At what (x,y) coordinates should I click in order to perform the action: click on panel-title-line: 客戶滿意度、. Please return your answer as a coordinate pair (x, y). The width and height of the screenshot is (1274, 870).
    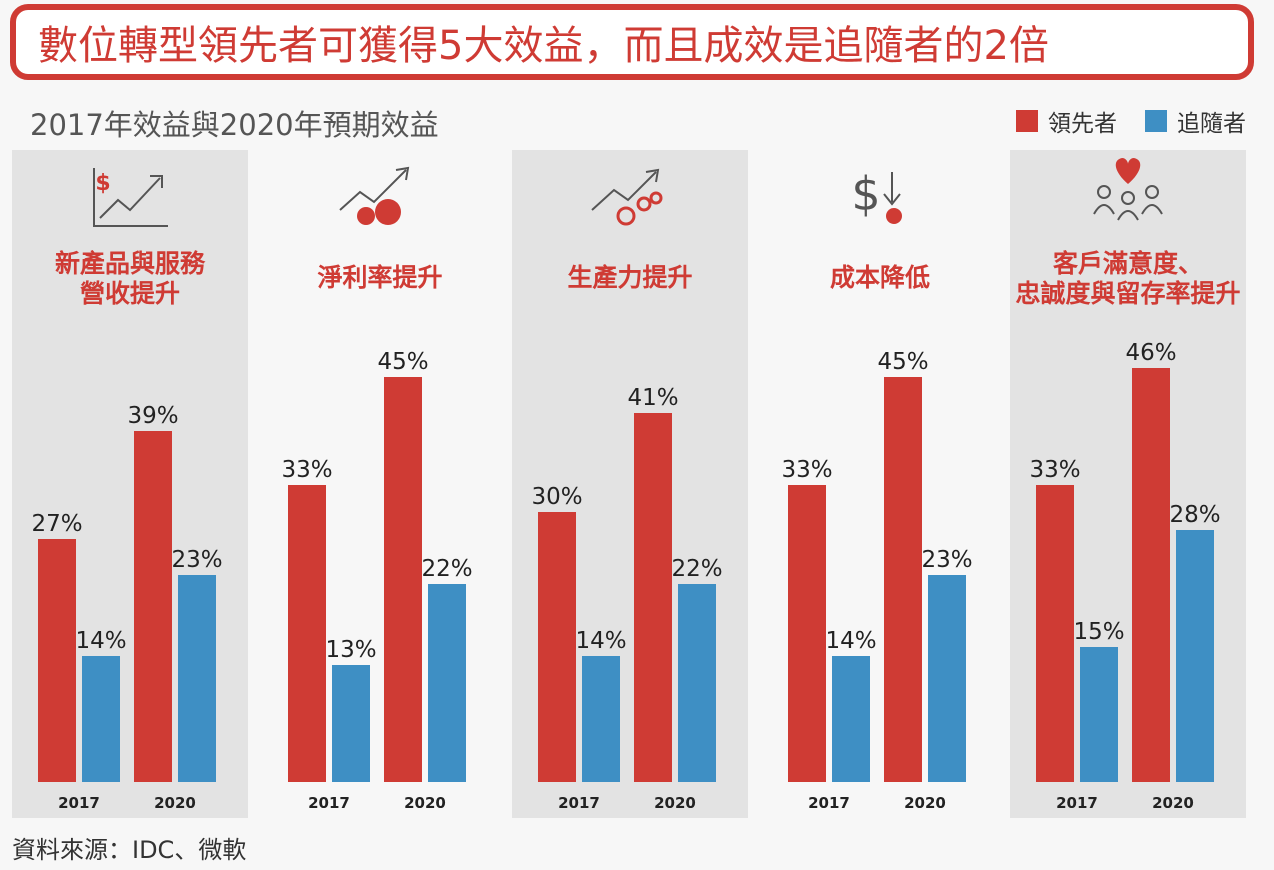
    Looking at the image, I should click on (1128, 263).